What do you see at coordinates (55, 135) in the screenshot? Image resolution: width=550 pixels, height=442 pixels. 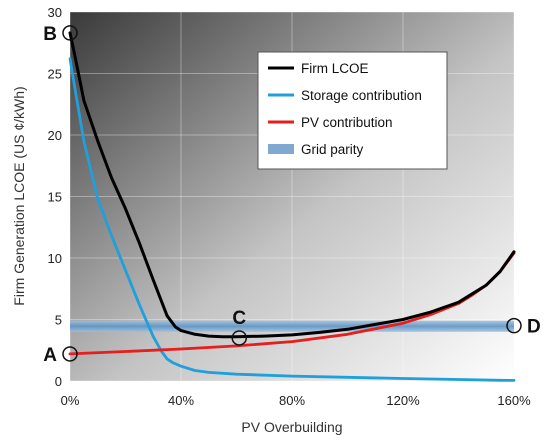 I see `y-tick-label: 20` at bounding box center [55, 135].